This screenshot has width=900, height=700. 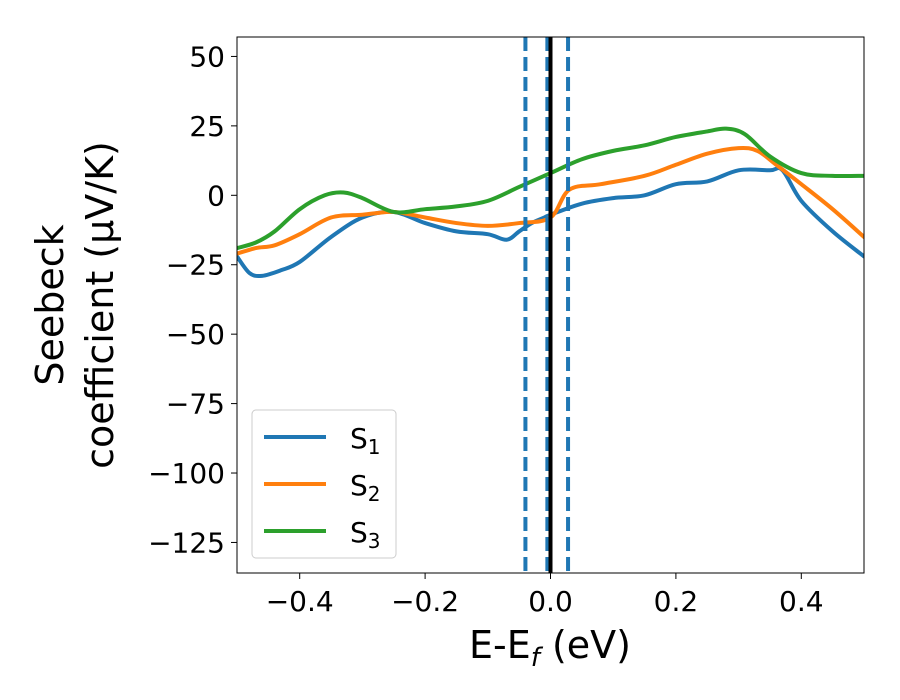 What do you see at coordinates (550, 601) in the screenshot?
I see `x-tick-label: 0.0` at bounding box center [550, 601].